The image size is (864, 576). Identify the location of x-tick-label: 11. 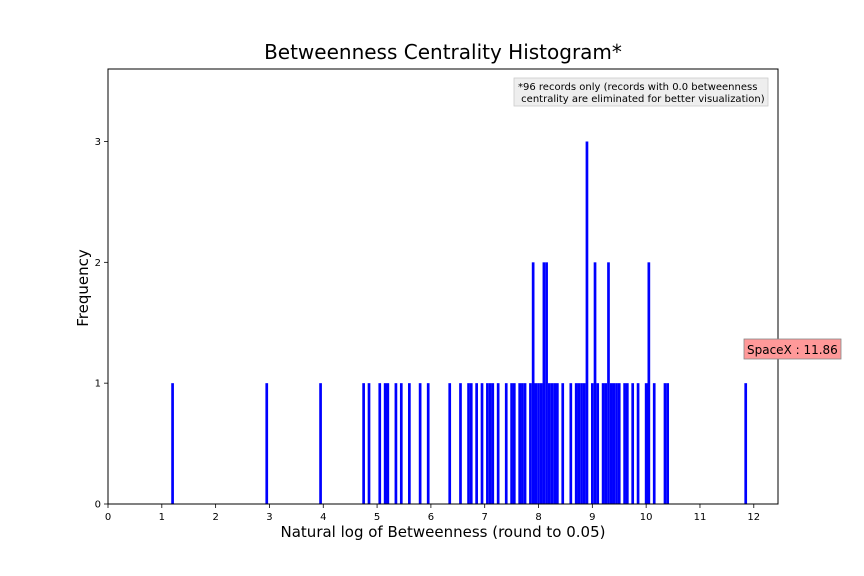
(700, 517).